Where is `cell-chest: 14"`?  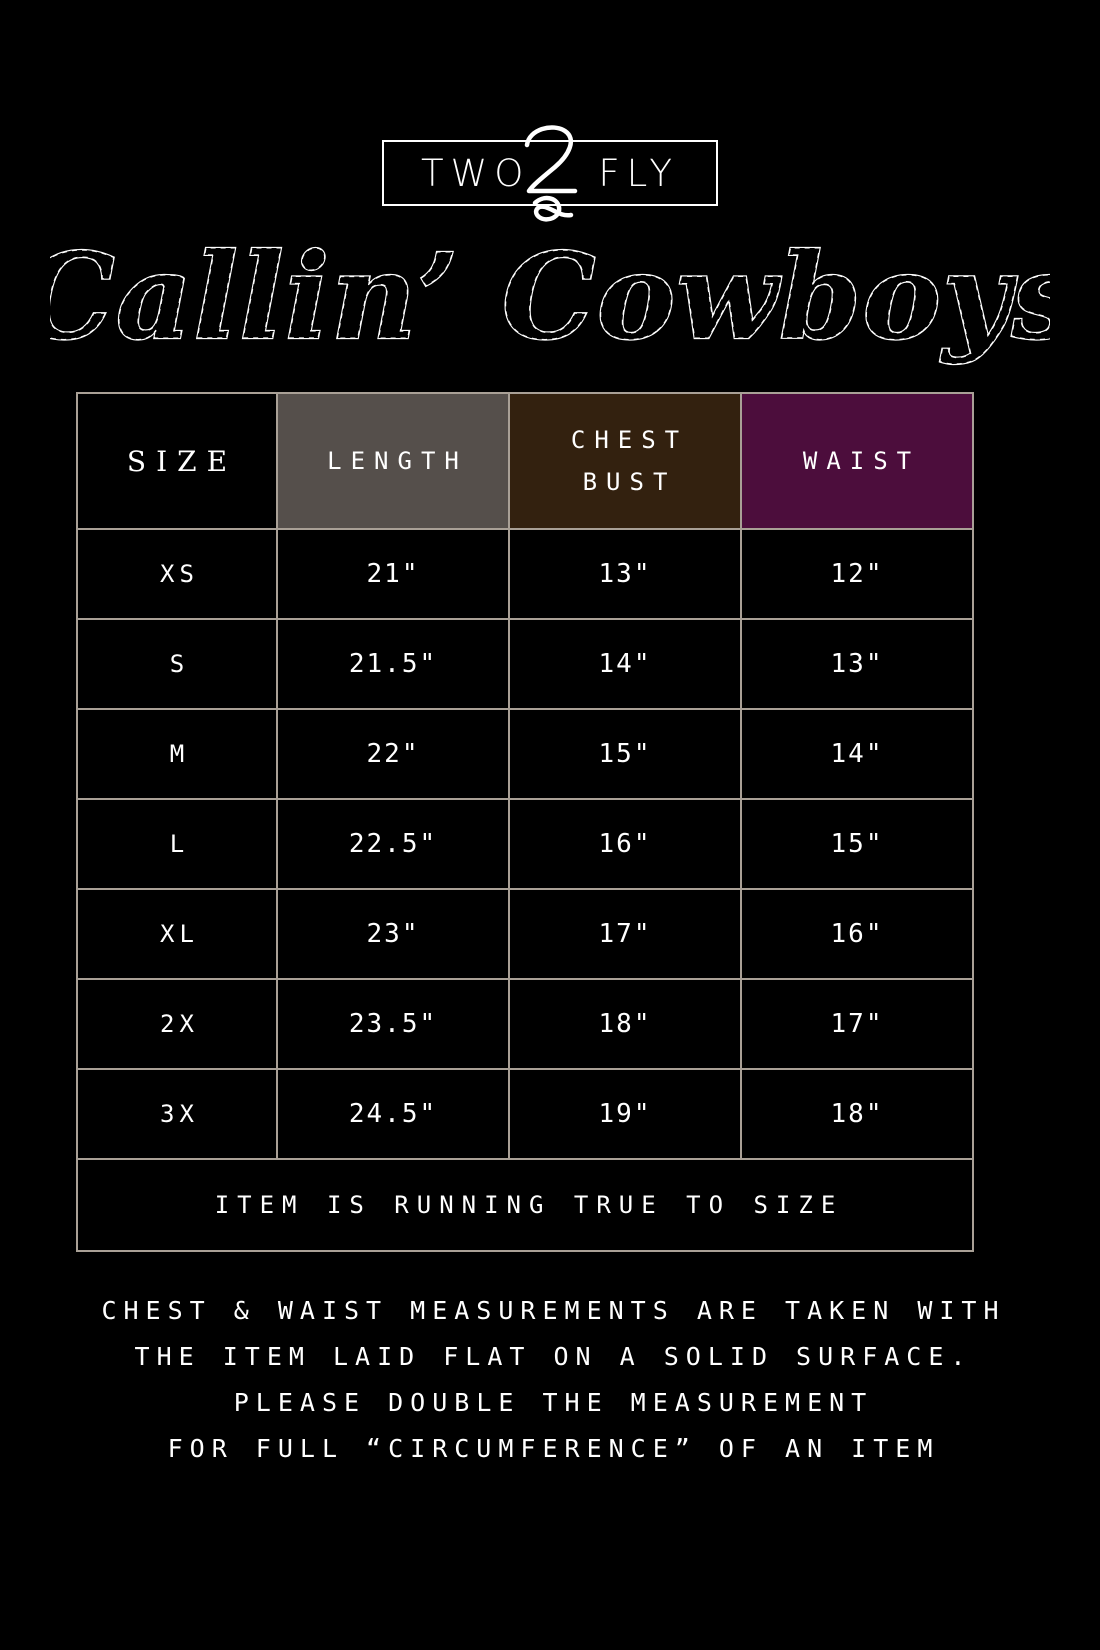
cell-chest: 14" is located at coordinates (625, 664).